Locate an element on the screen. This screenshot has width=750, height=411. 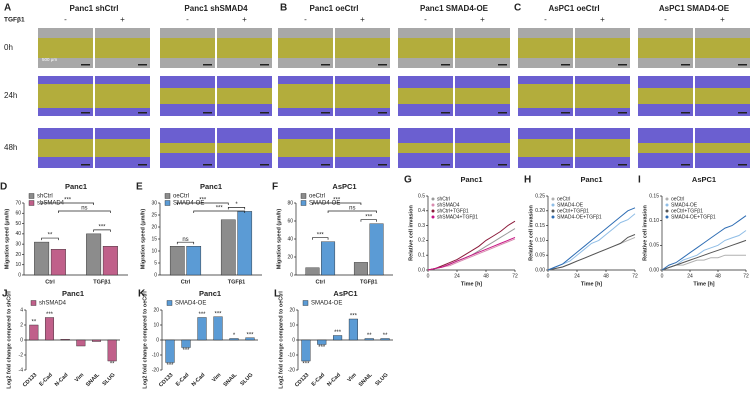
panel-letter: E is located at coordinates (139, 187).